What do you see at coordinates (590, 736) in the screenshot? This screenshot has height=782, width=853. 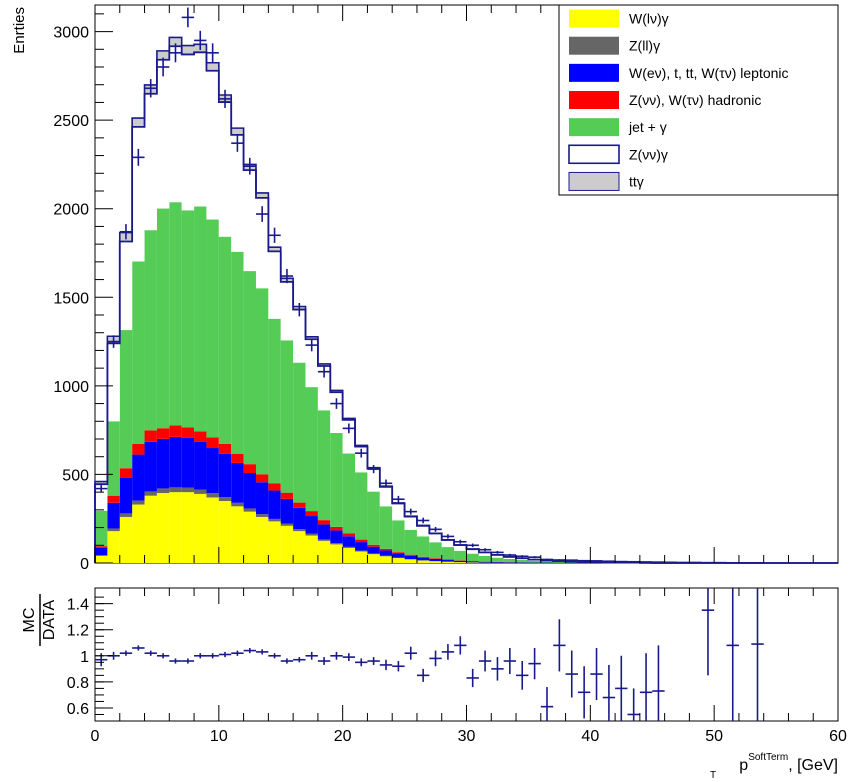 I see `ratio-x-tick-label: 40` at bounding box center [590, 736].